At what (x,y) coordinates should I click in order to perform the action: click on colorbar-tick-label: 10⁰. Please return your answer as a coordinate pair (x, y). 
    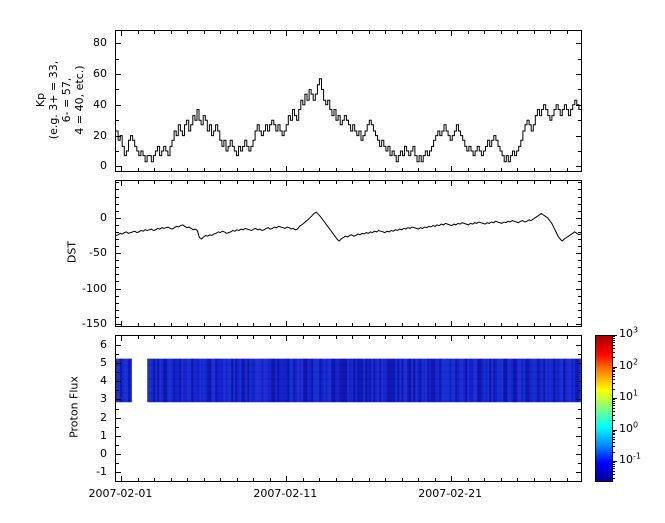
    Looking at the image, I should click on (629, 427).